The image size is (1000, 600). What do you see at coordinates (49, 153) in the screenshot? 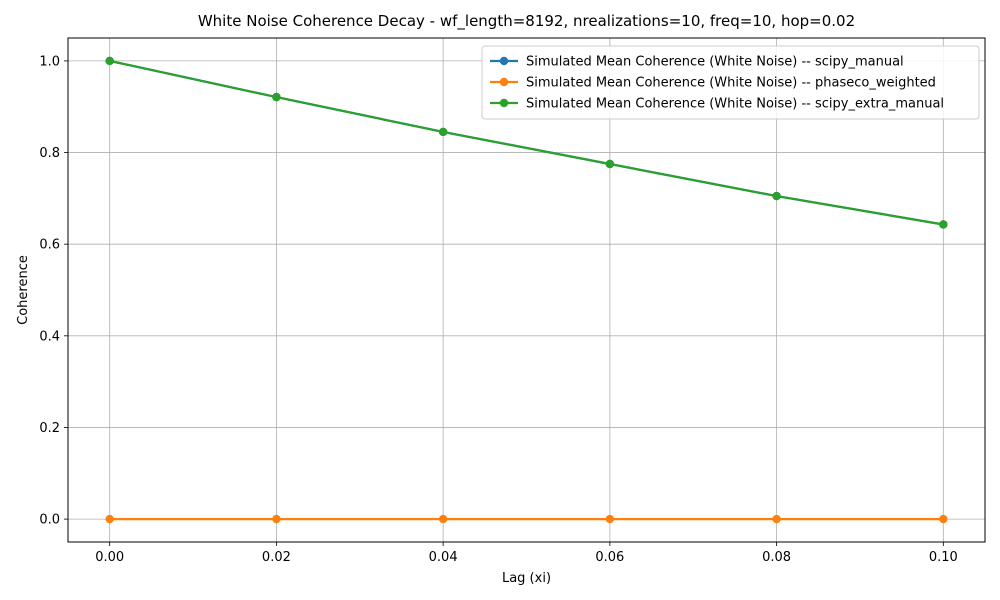
I see `y-tick-label: 0.8` at bounding box center [49, 153].